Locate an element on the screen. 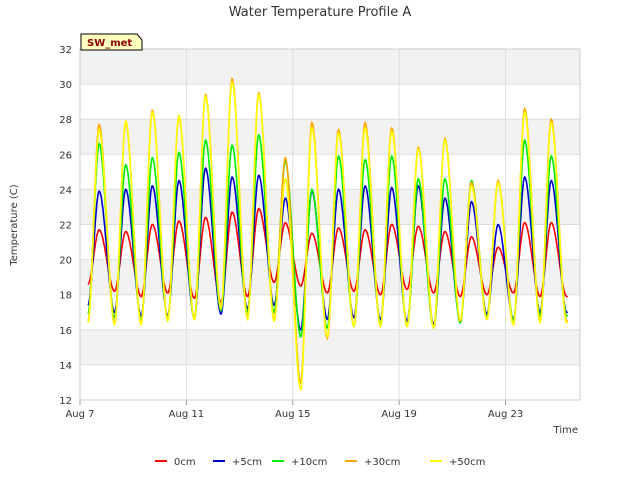 Image resolution: width=640 pixels, height=484 pixels. y-tick-label: 24 is located at coordinates (65, 190).